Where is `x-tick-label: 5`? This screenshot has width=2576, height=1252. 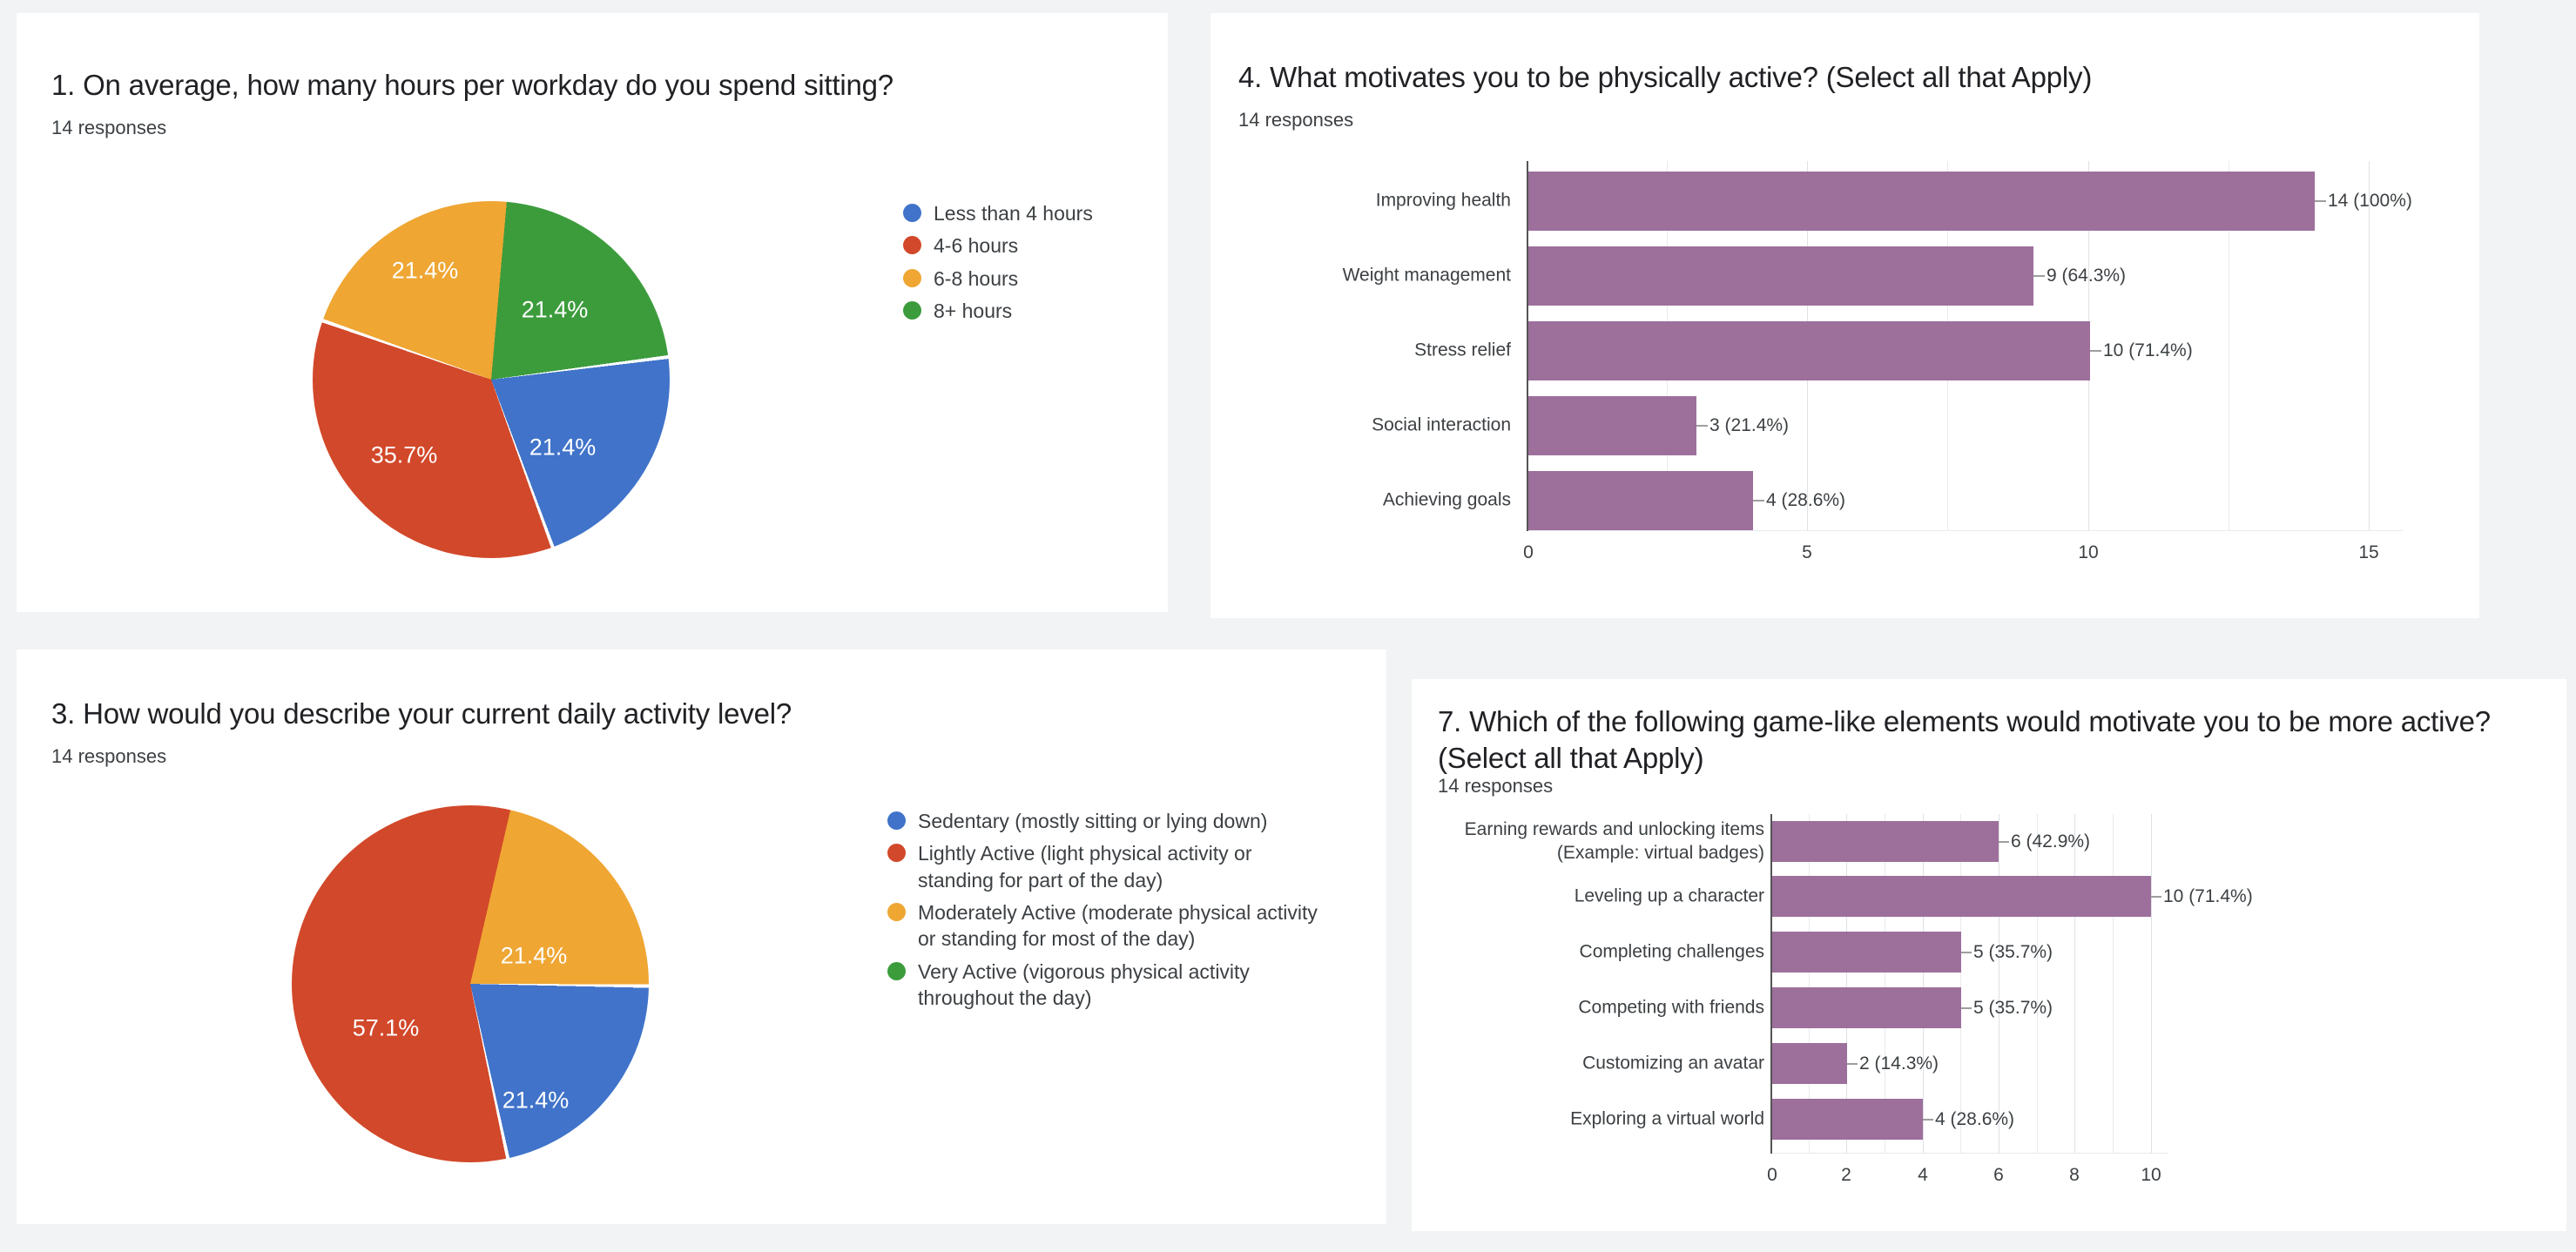 x-tick-label: 5 is located at coordinates (1807, 552).